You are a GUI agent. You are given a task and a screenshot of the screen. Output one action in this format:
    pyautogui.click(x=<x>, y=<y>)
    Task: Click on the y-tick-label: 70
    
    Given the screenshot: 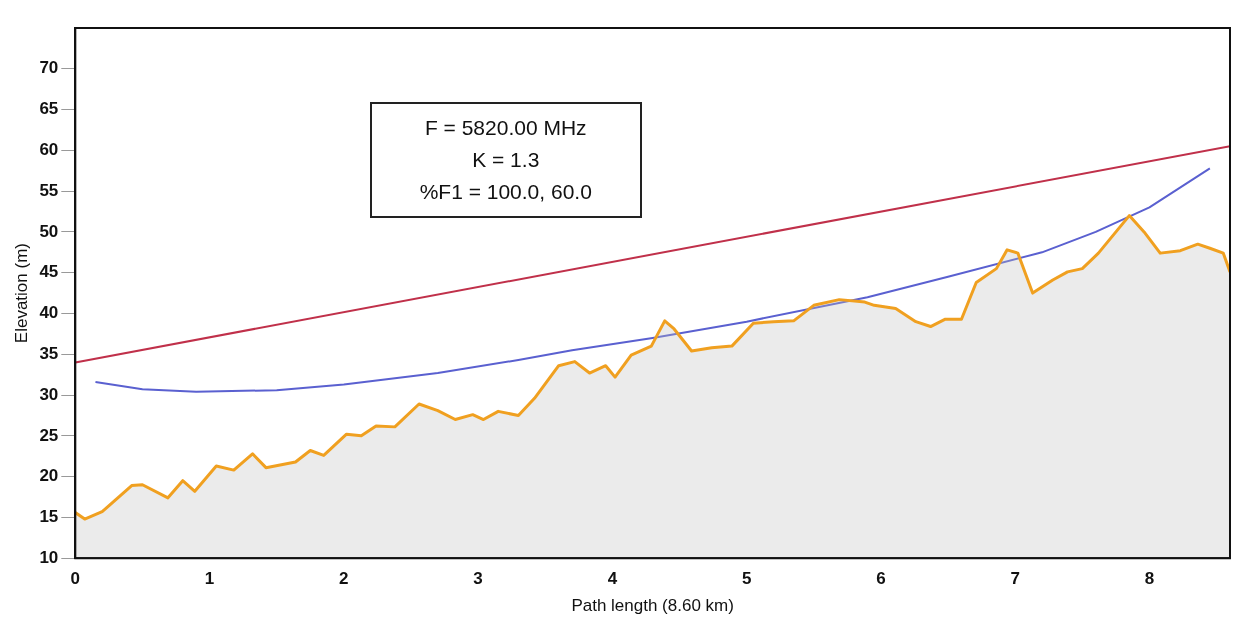 What is the action you would take?
    pyautogui.click(x=49, y=68)
    